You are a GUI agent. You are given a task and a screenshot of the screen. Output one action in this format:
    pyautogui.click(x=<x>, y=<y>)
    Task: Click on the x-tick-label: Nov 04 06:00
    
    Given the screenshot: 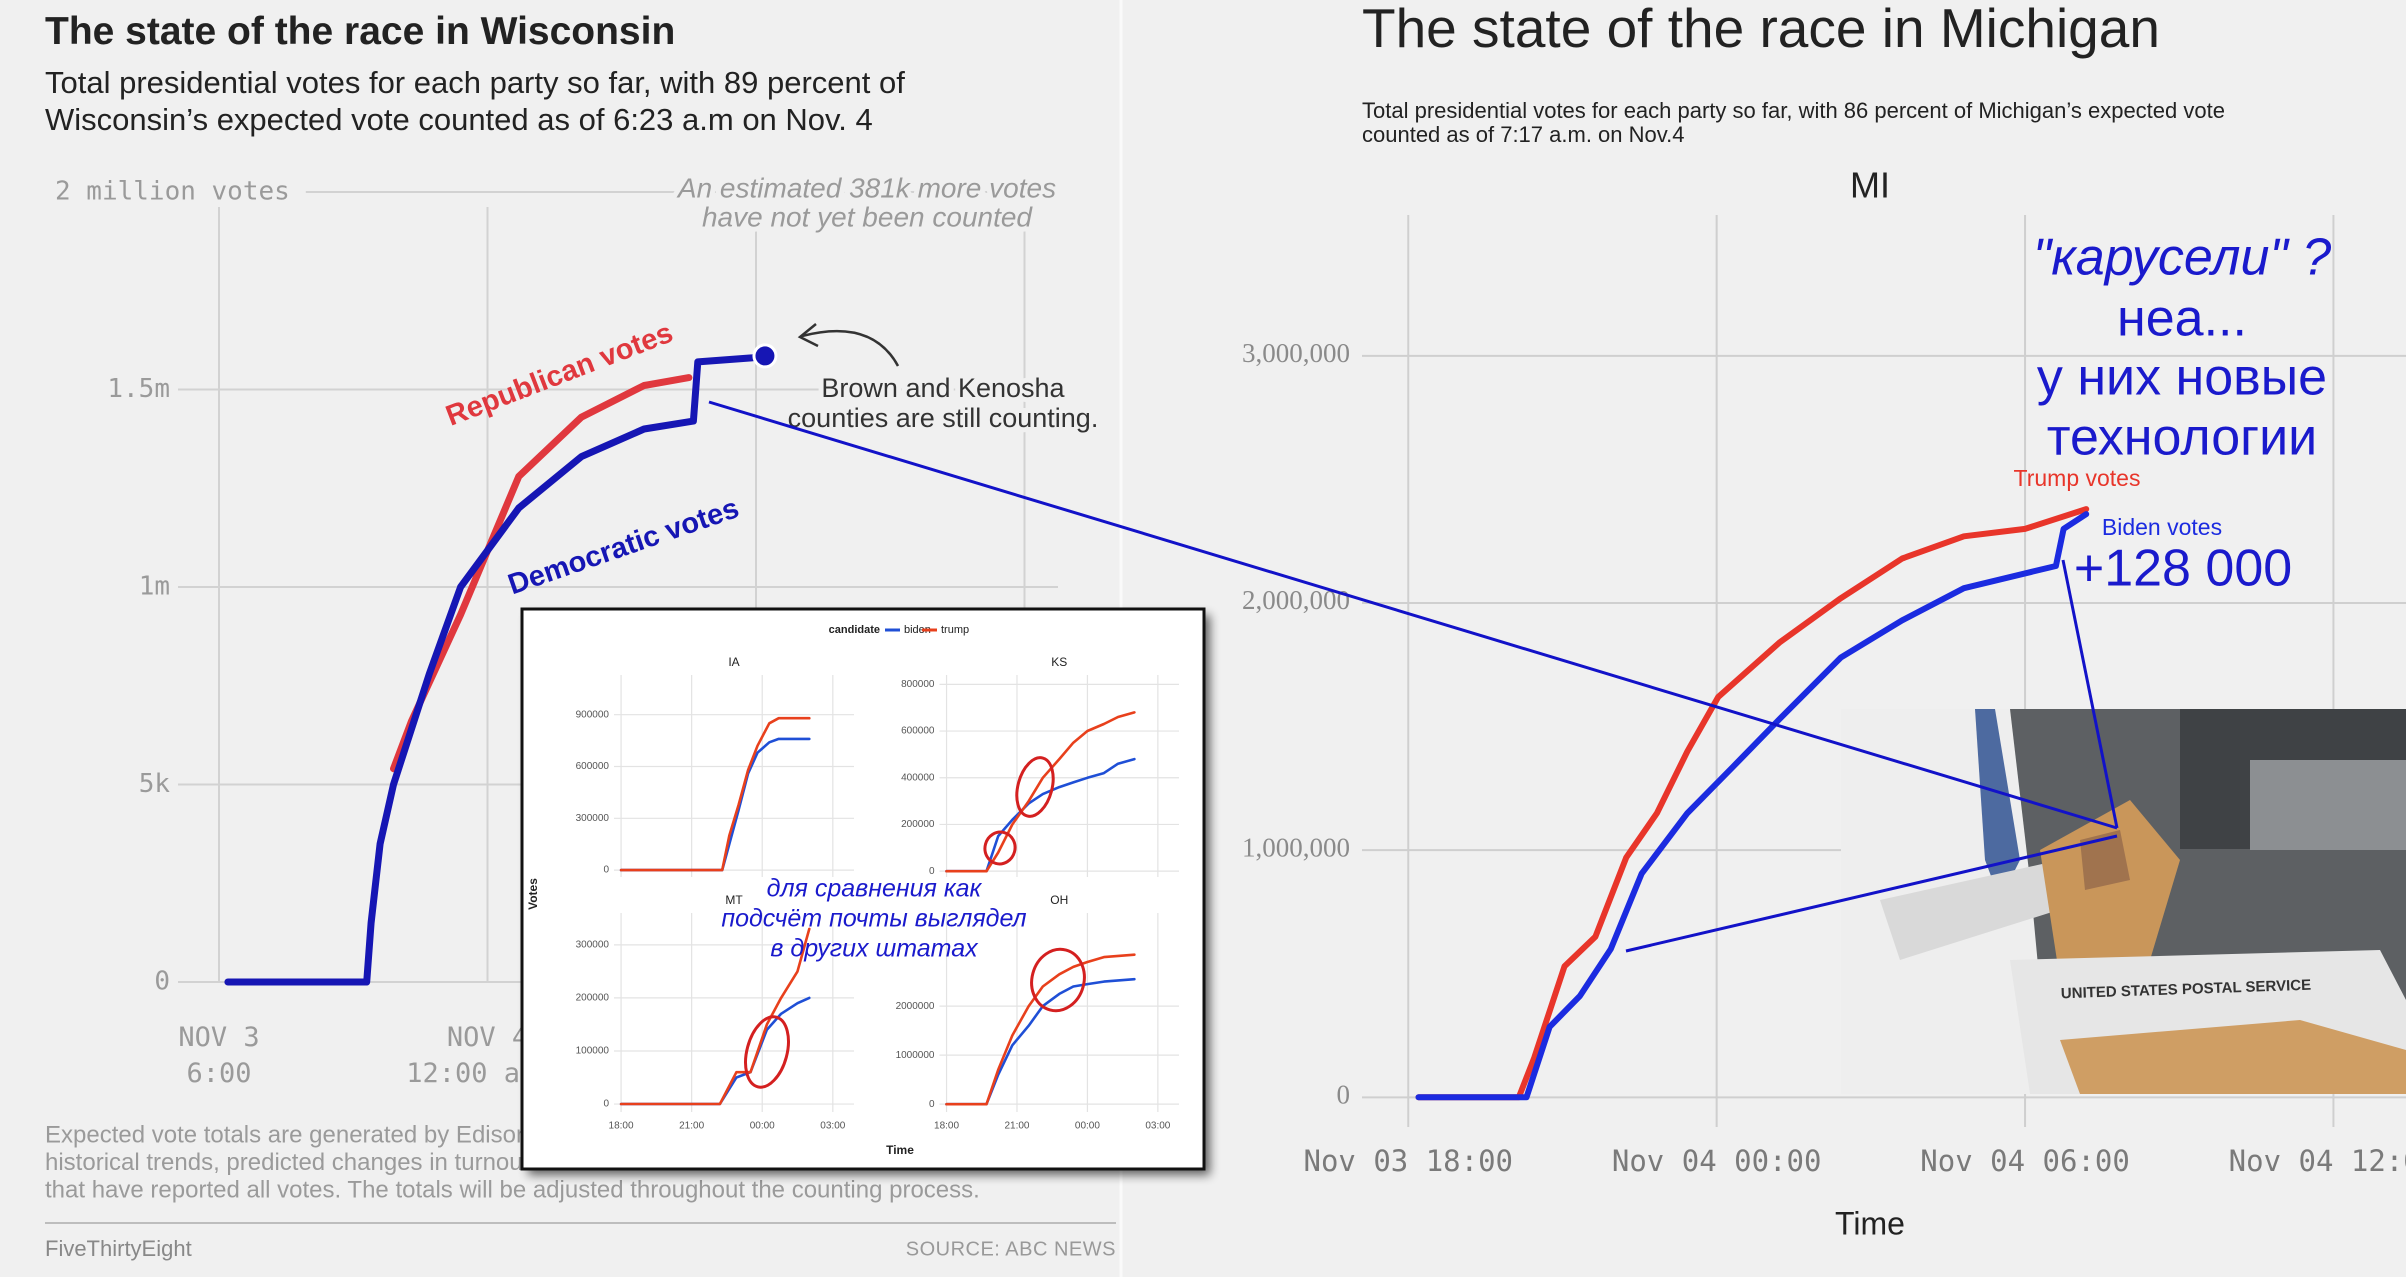 What is the action you would take?
    pyautogui.click(x=2025, y=1161)
    